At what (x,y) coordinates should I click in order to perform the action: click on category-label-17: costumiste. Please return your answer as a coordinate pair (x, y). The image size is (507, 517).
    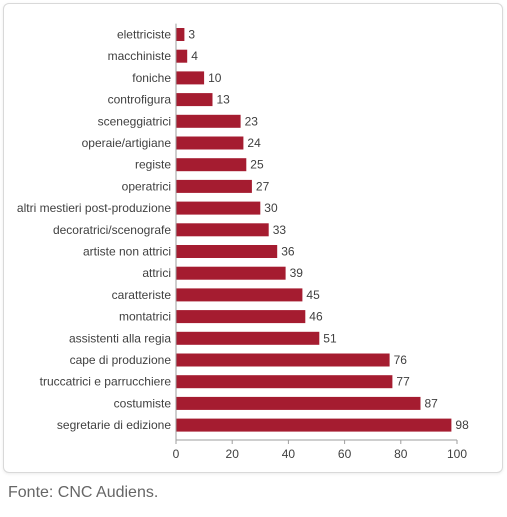
    Looking at the image, I should click on (143, 403).